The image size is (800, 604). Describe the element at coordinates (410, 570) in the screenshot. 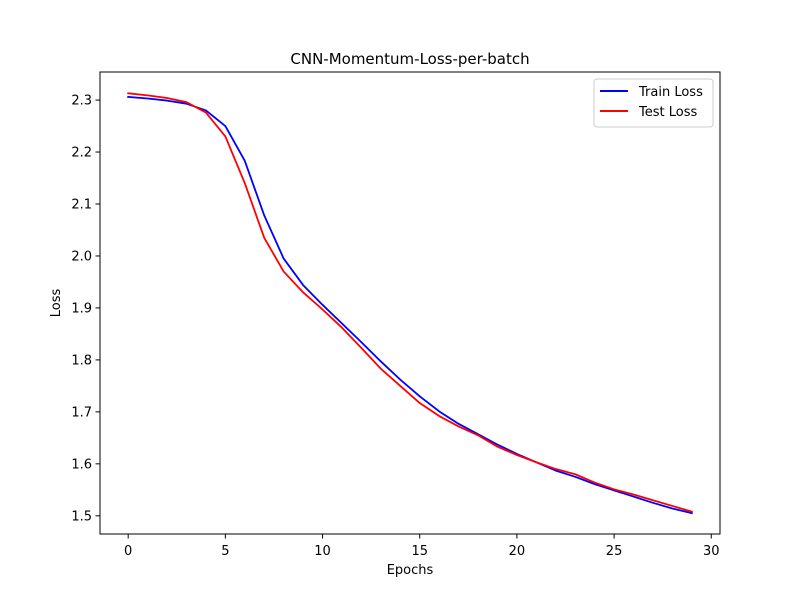

I see `x-axis-label: Epochs` at that location.